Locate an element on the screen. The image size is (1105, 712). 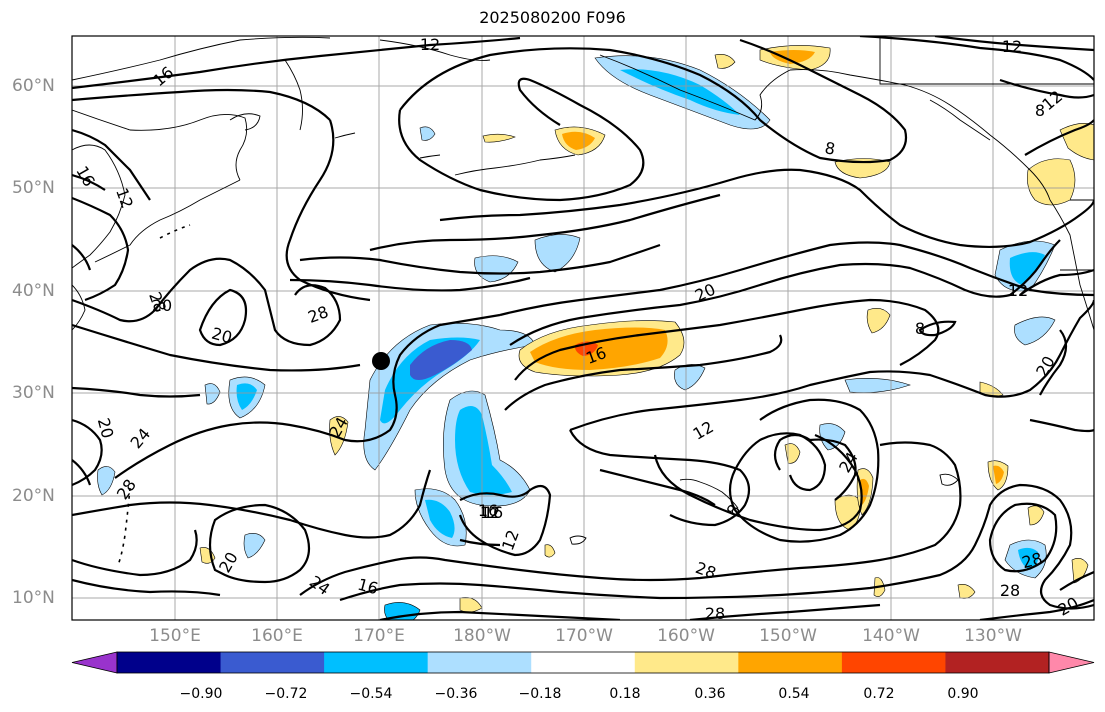
map-title: 2025080200 F096 is located at coordinates (552, 17).